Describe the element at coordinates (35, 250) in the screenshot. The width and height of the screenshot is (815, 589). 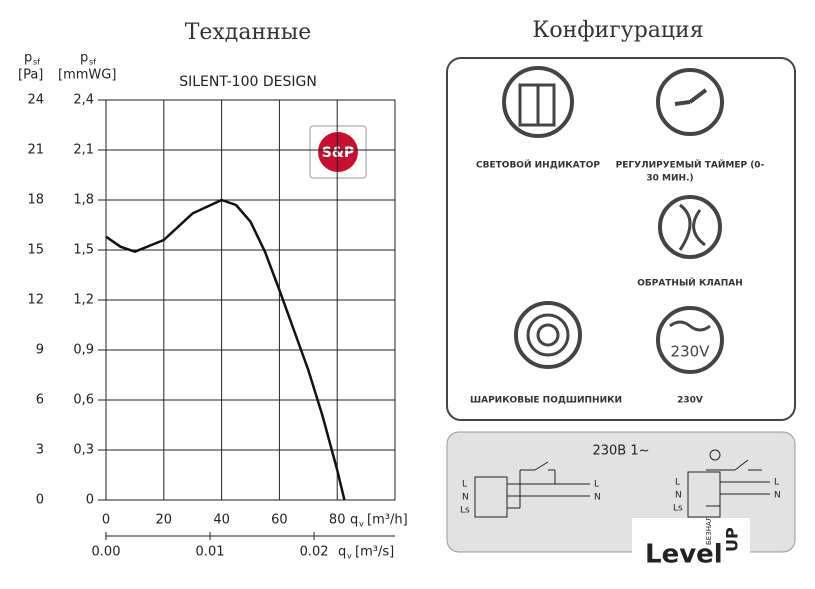
I see `y-tick-label: 15` at that location.